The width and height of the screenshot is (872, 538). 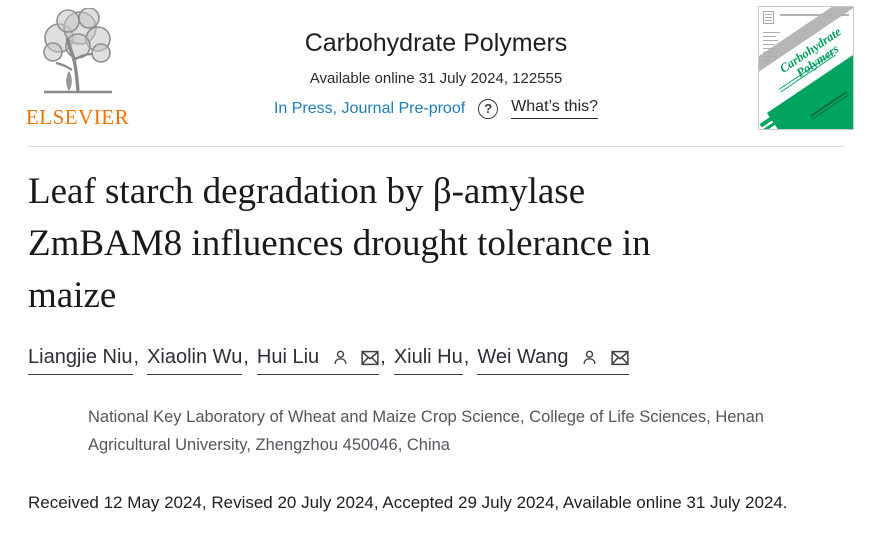 I want to click on author: Hui Liu, so click(x=318, y=360).